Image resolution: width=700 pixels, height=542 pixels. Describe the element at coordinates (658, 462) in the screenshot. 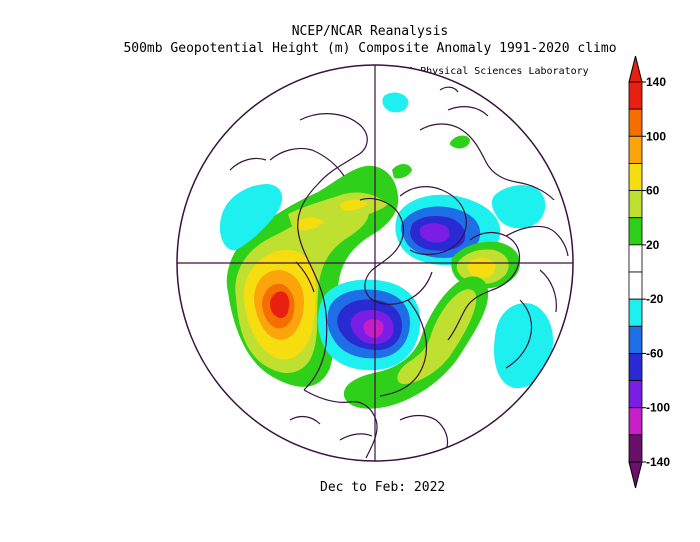

I see `colorbar-tick-label: -140` at that location.